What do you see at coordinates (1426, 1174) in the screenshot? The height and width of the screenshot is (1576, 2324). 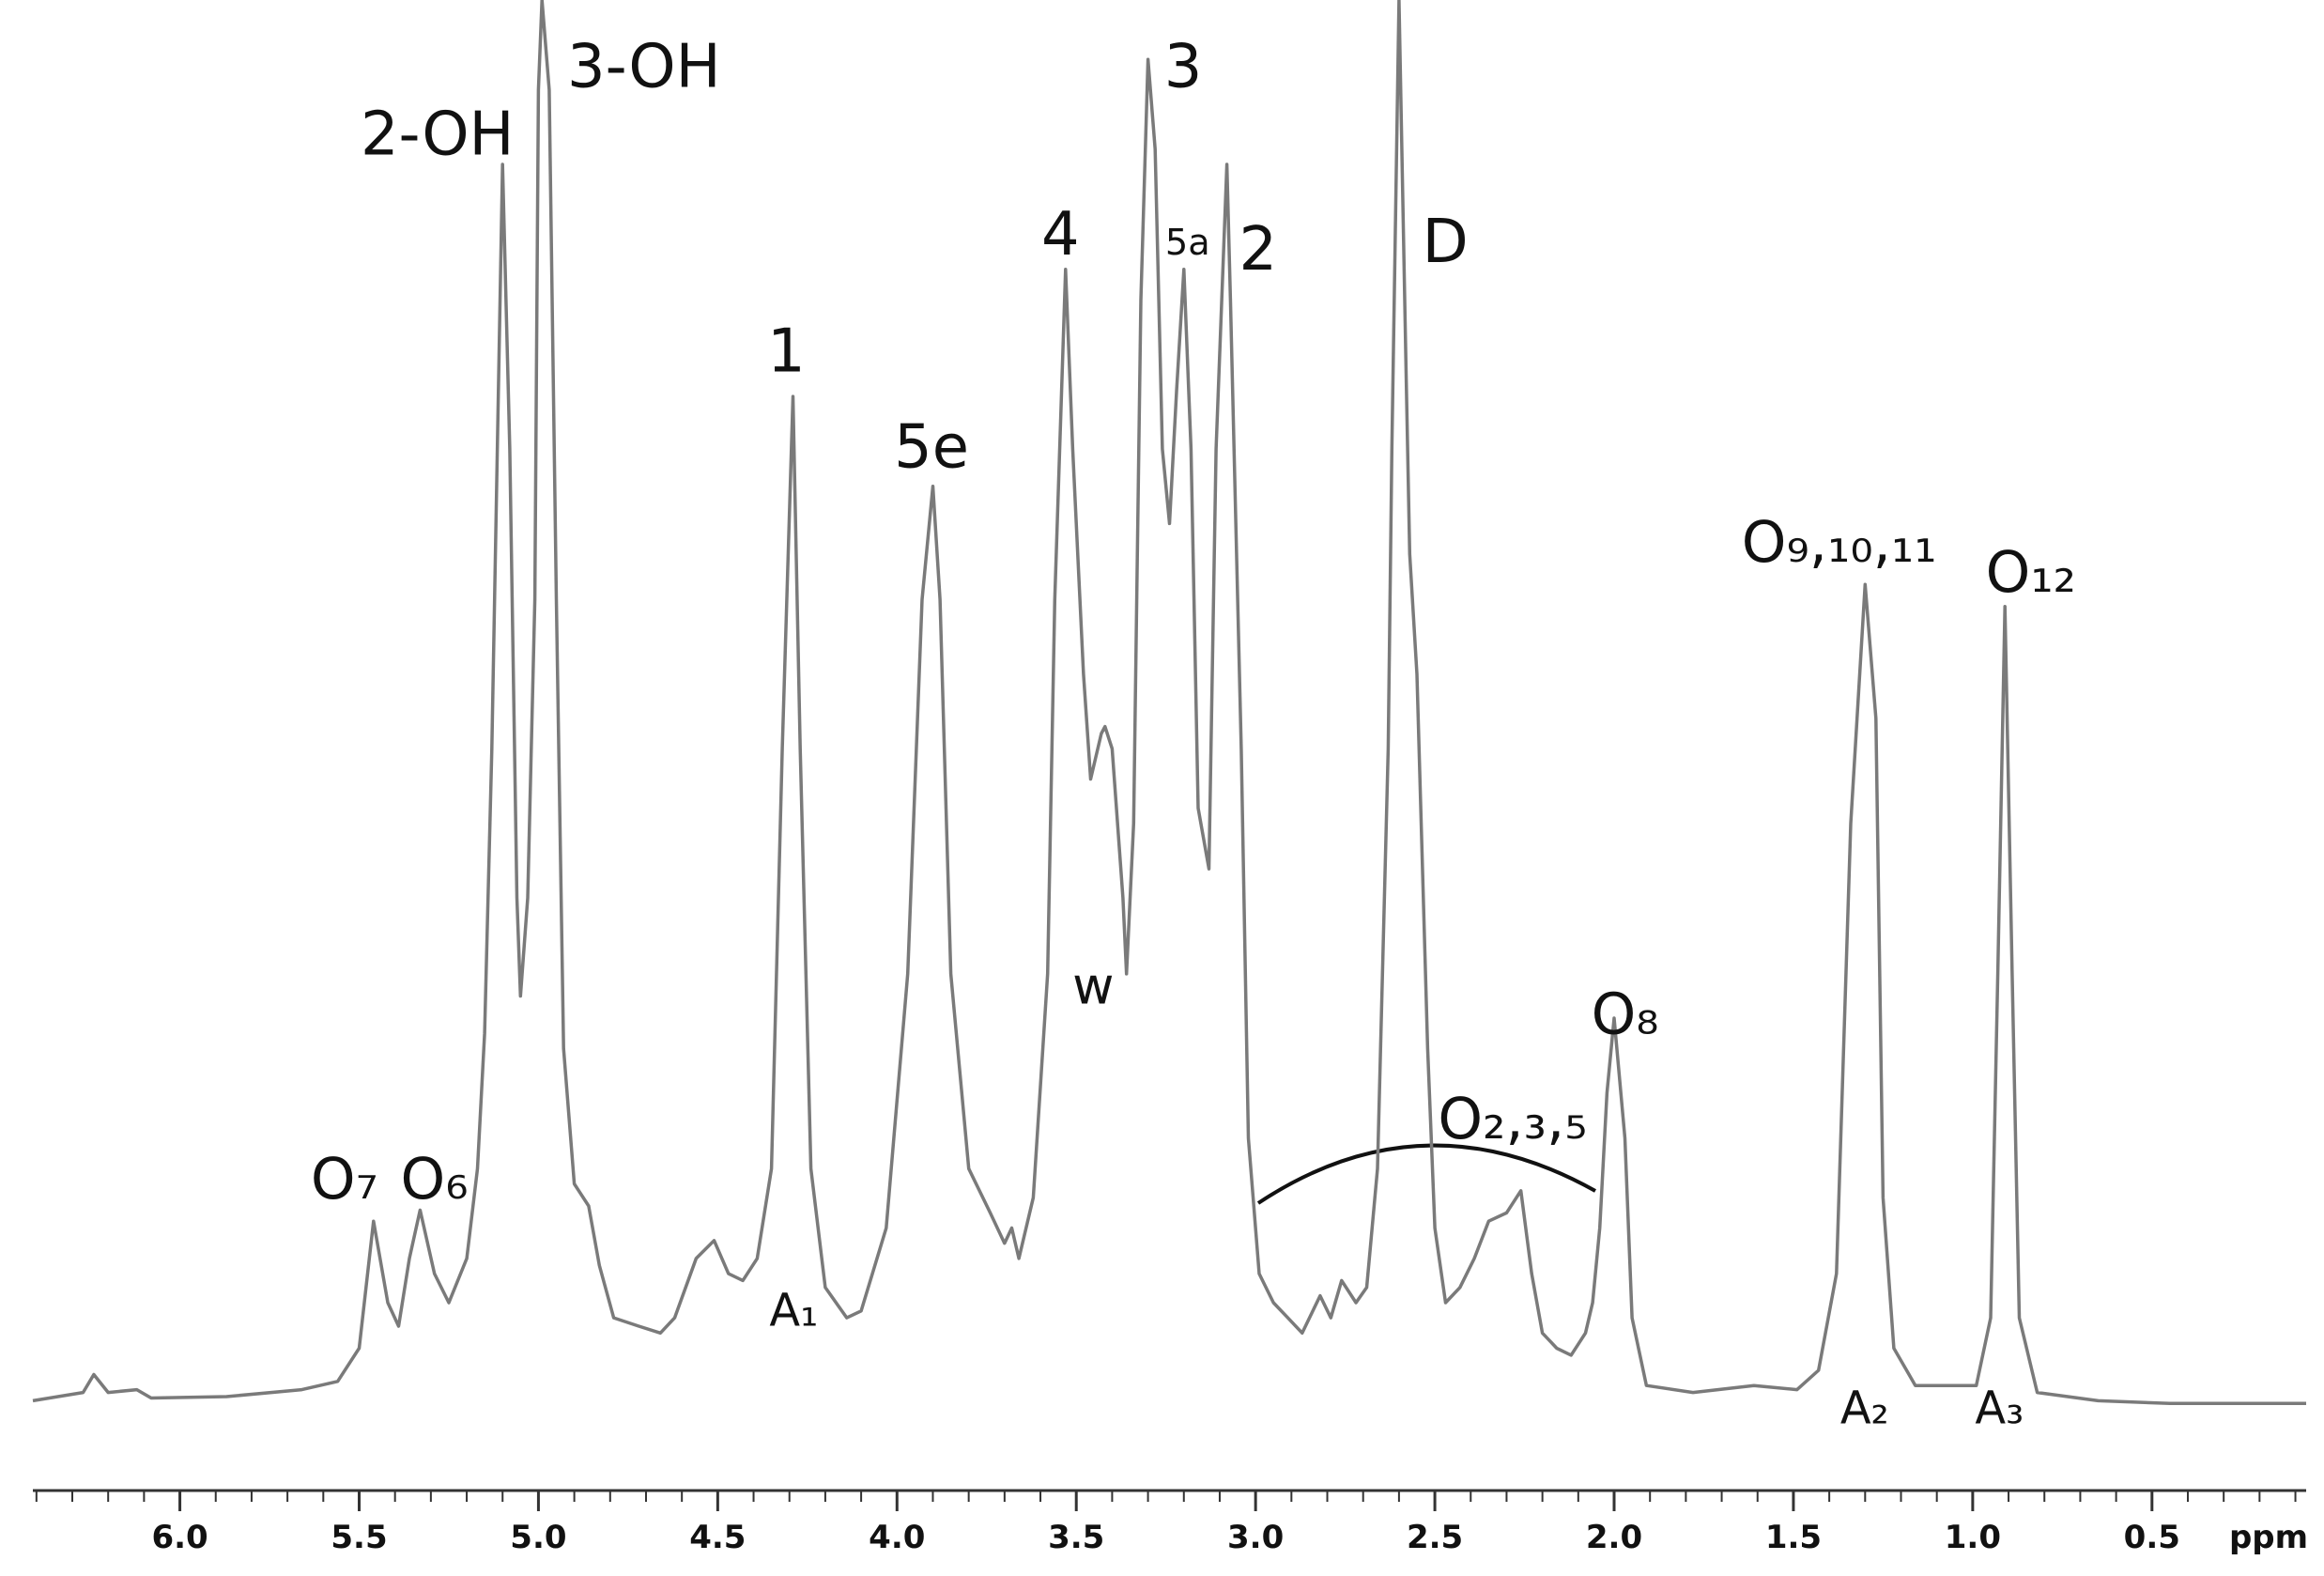 I see `region-arc` at bounding box center [1426, 1174].